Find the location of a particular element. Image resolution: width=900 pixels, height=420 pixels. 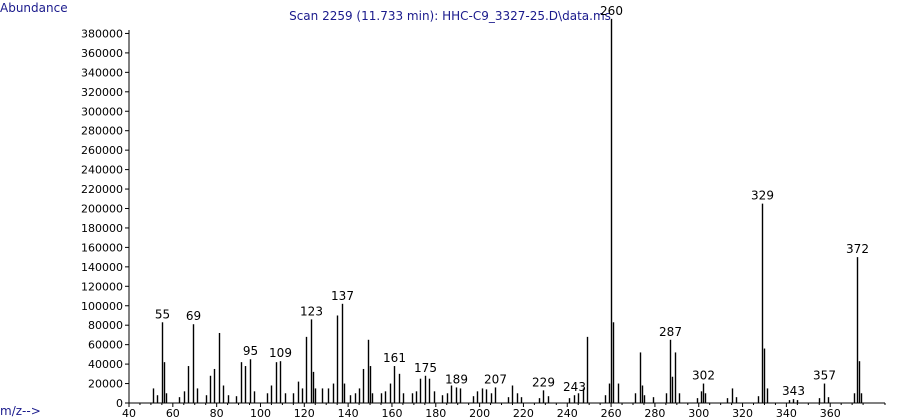

x-axis-label: m/z--> is located at coordinates (20, 411).